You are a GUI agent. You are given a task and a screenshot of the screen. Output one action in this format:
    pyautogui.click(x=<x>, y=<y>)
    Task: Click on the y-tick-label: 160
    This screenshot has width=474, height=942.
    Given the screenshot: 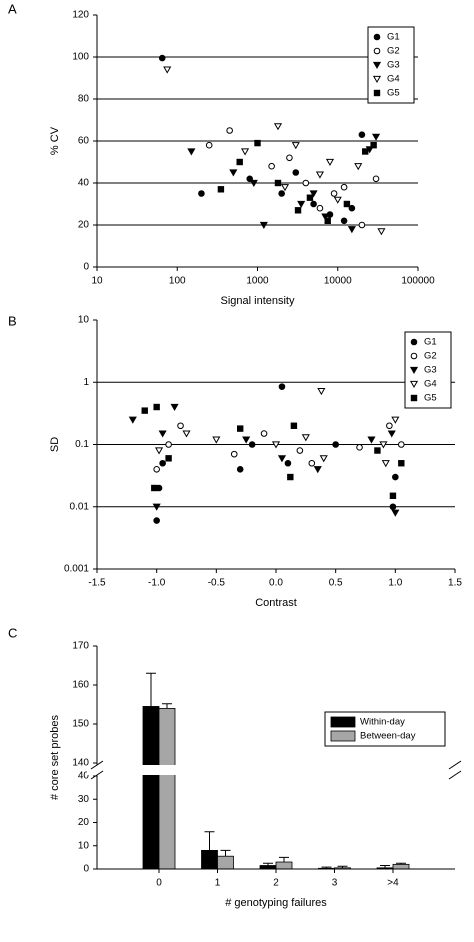 What is the action you would take?
    pyautogui.click(x=80, y=685)
    